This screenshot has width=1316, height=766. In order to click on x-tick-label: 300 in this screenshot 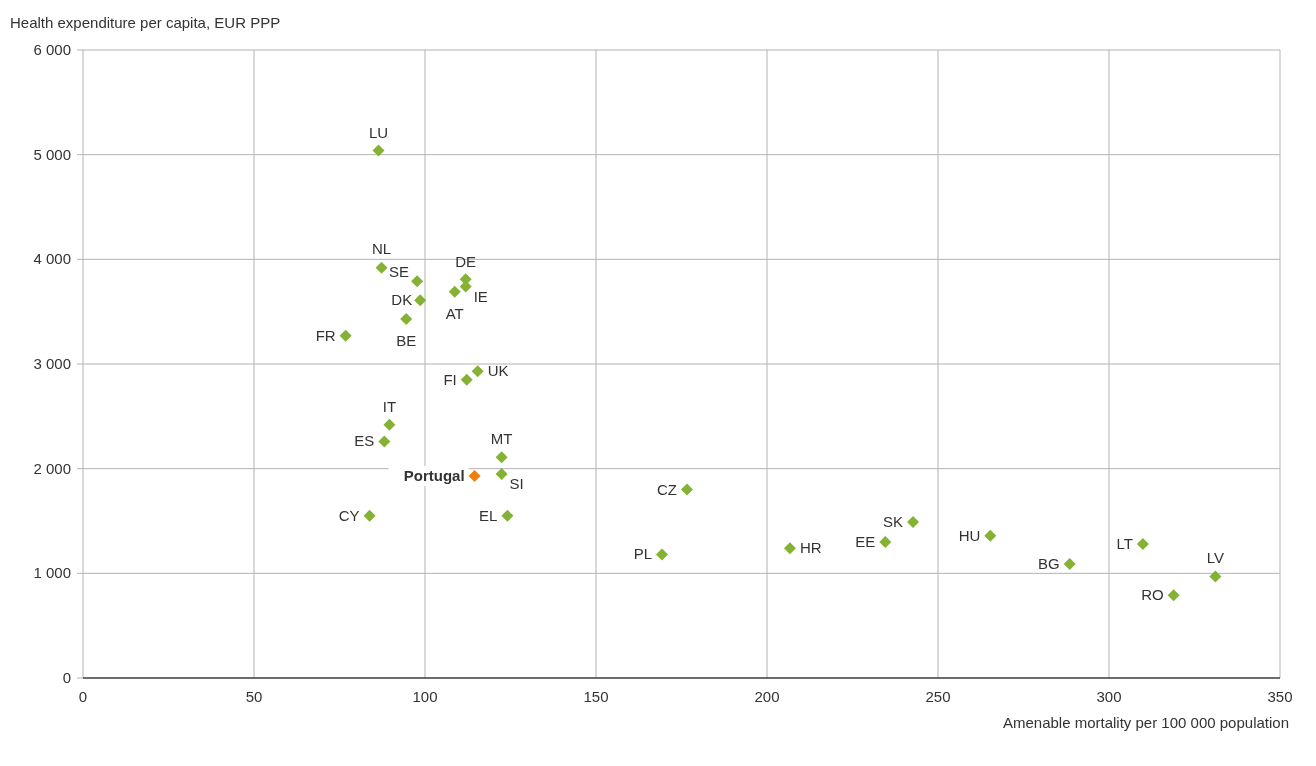, I will do `click(1109, 696)`.